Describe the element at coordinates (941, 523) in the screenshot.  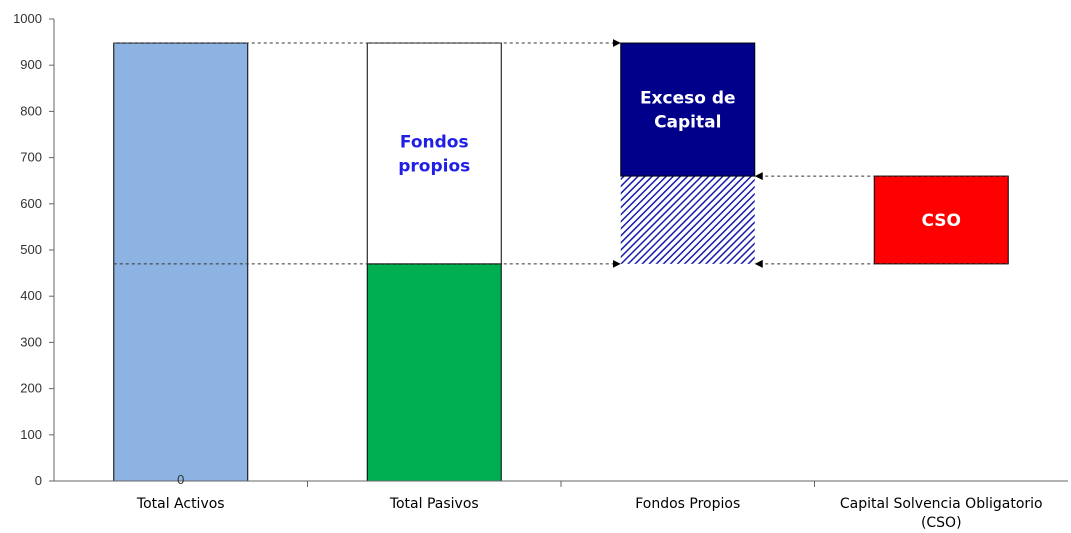
I see `x-category-label: (CSO)` at that location.